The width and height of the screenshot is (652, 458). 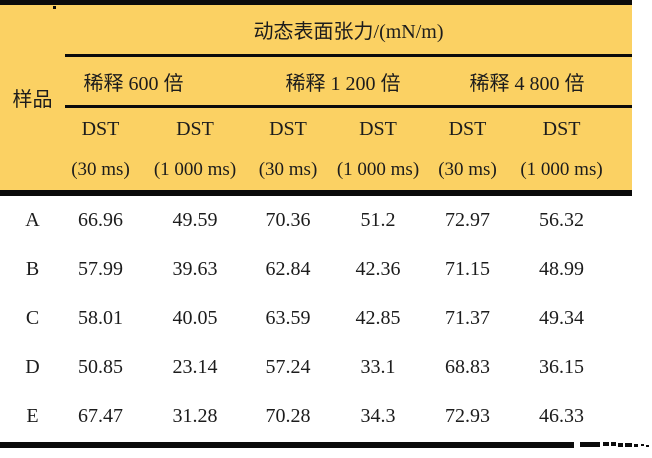 I want to click on time-header-30ms-3: (30 ms), so click(x=467, y=173).